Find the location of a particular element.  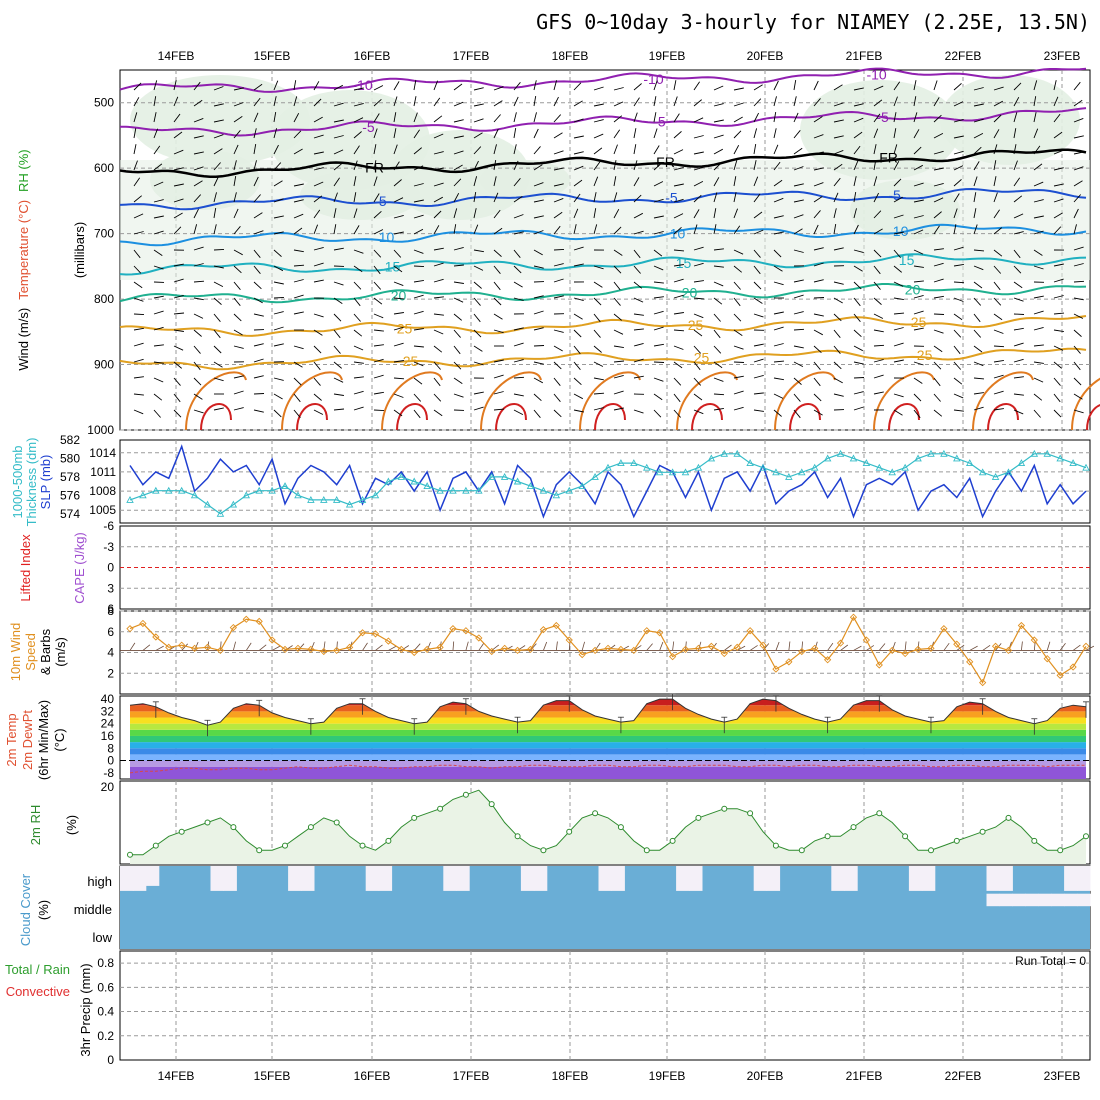

panel-frame-thickness-slp is located at coordinates (605, 481).